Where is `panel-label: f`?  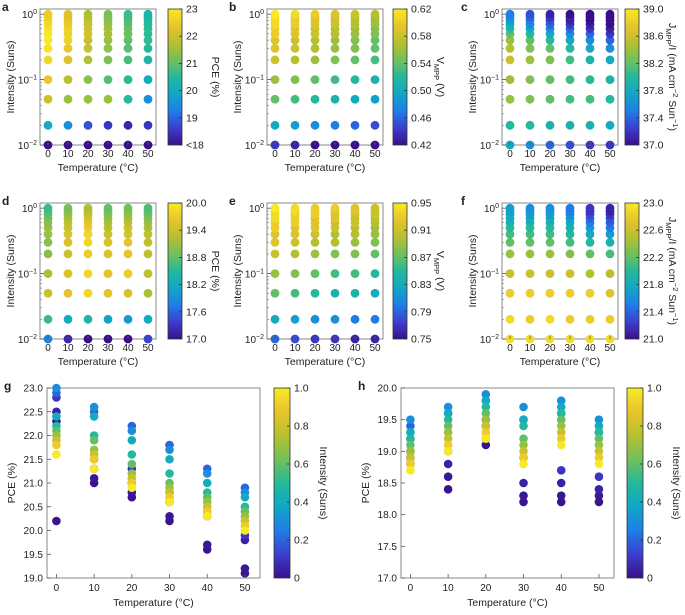
panel-label: f is located at coordinates (463, 201).